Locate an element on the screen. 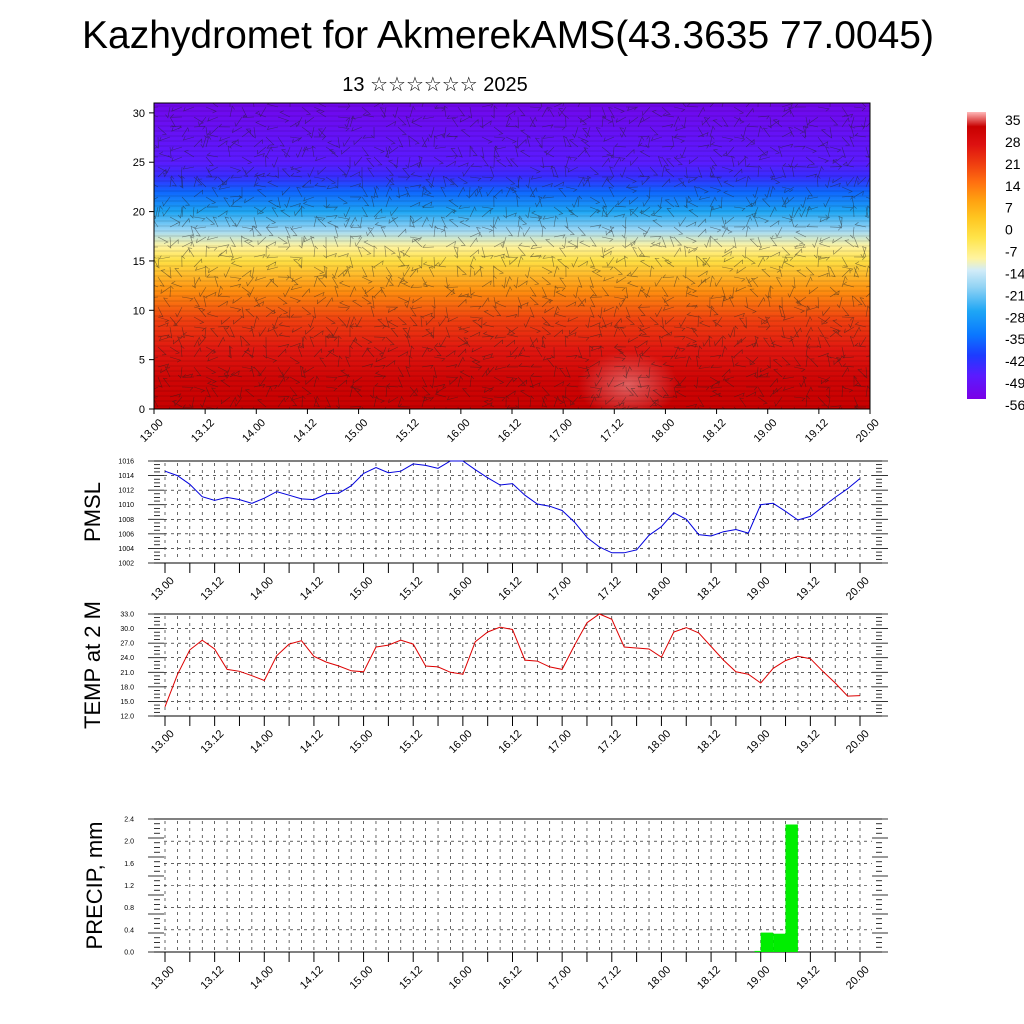 This screenshot has width=1024, height=1024. y-tick-label: 15 is located at coordinates (139, 262).